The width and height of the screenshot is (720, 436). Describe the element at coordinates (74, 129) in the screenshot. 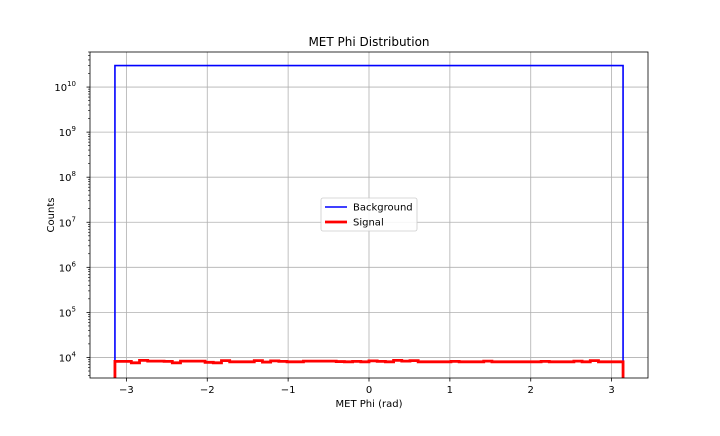

I see `y-tick-exponent: 9` at that location.